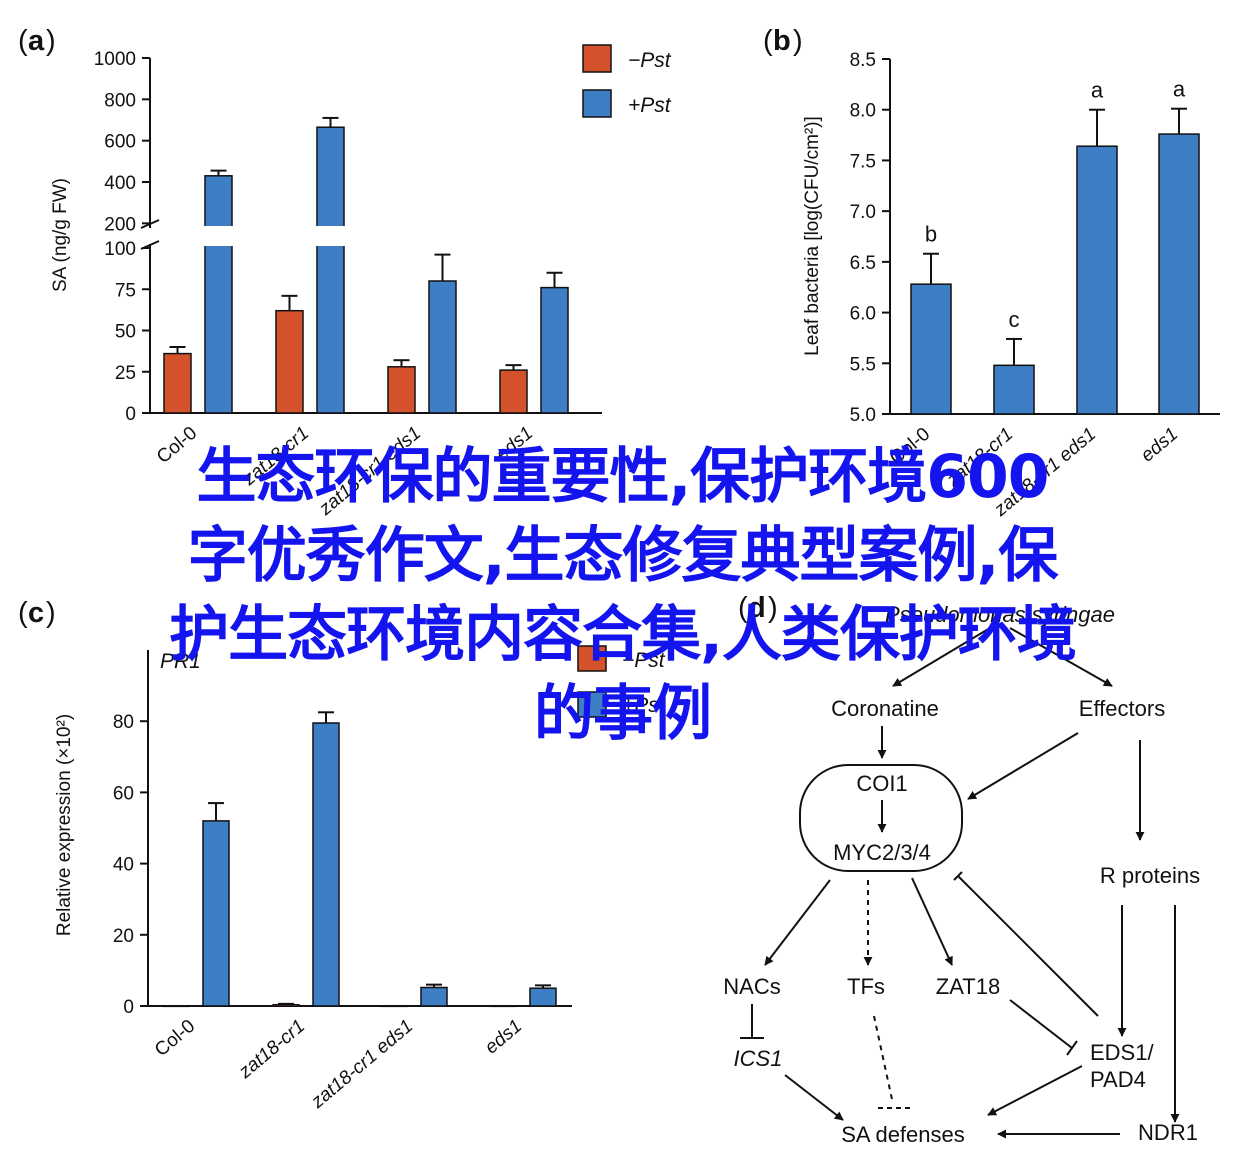 The height and width of the screenshot is (1166, 1245). Describe the element at coordinates (1122, 1052) in the screenshot. I see `node-eds1: EDS1/` at that location.